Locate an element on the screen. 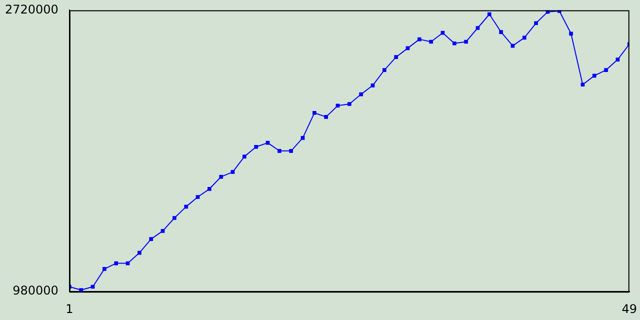 Image resolution: width=640 pixels, height=320 pixels. y-tick-label: 2720000 is located at coordinates (31, 9).